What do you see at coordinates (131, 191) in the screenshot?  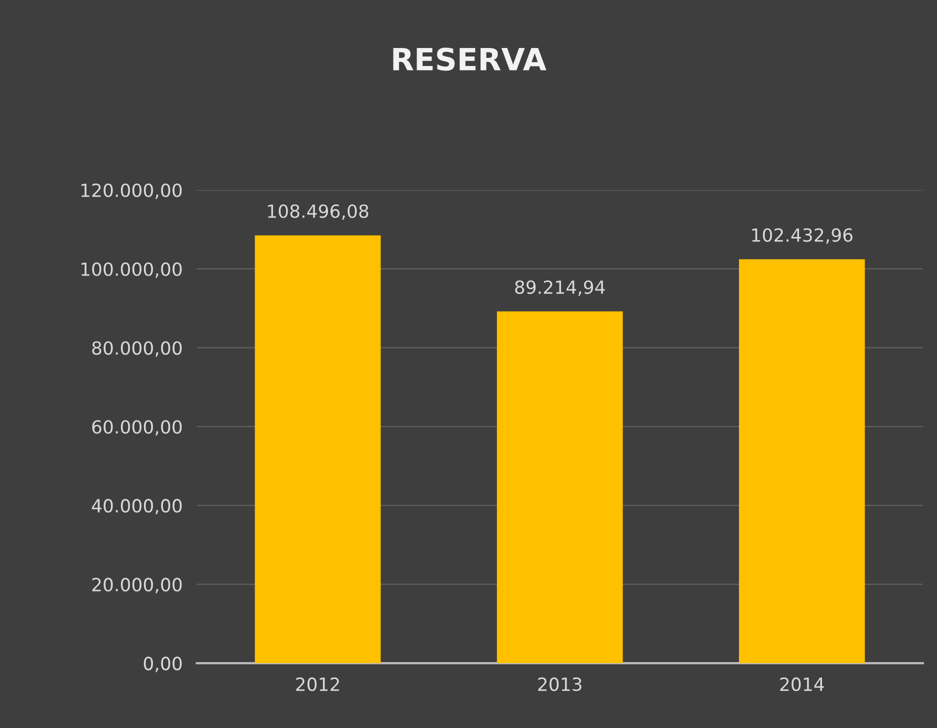 I see `y-tick-label: 120.000,00` at bounding box center [131, 191].